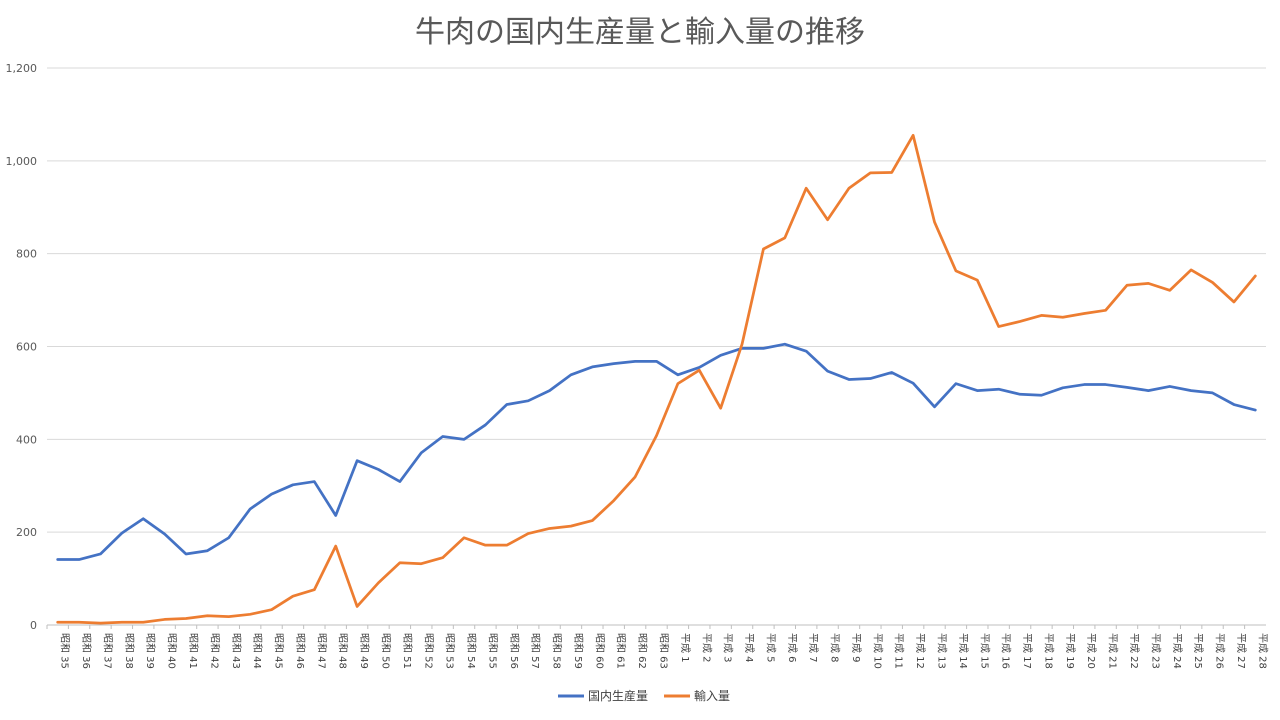  What do you see at coordinates (492, 651) in the screenshot?
I see `x-tick-label: 昭和 55` at bounding box center [492, 651].